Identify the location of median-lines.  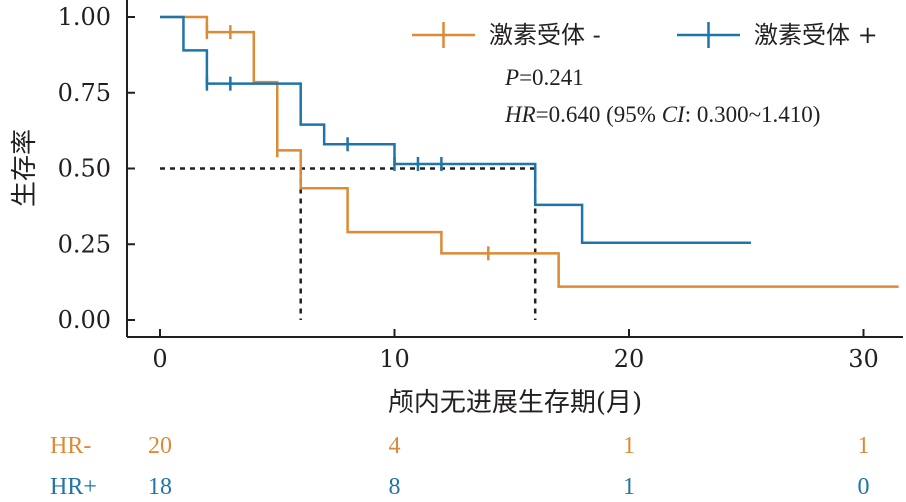
(348, 243).